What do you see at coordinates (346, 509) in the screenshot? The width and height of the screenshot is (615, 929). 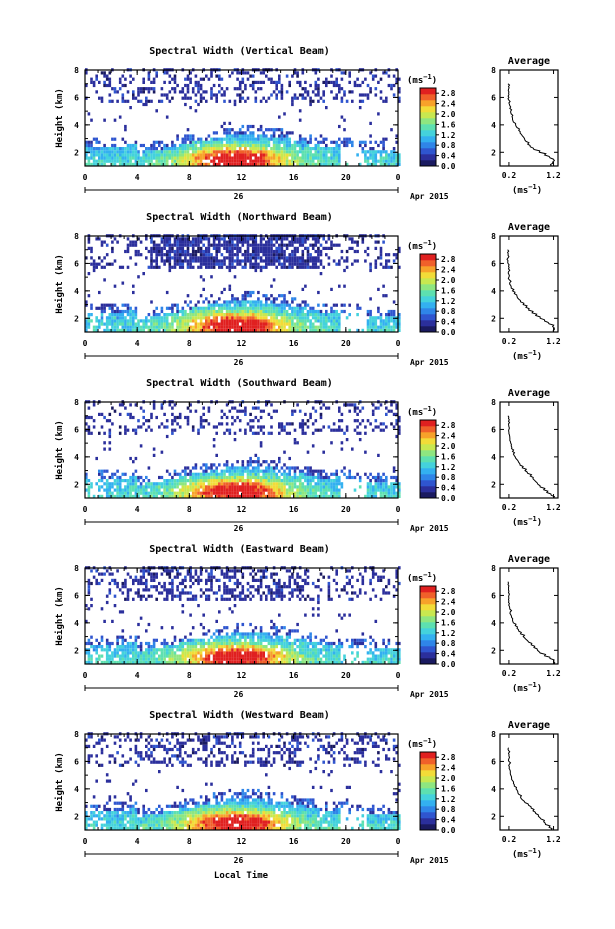 I see `x-tick-label: 20` at bounding box center [346, 509].